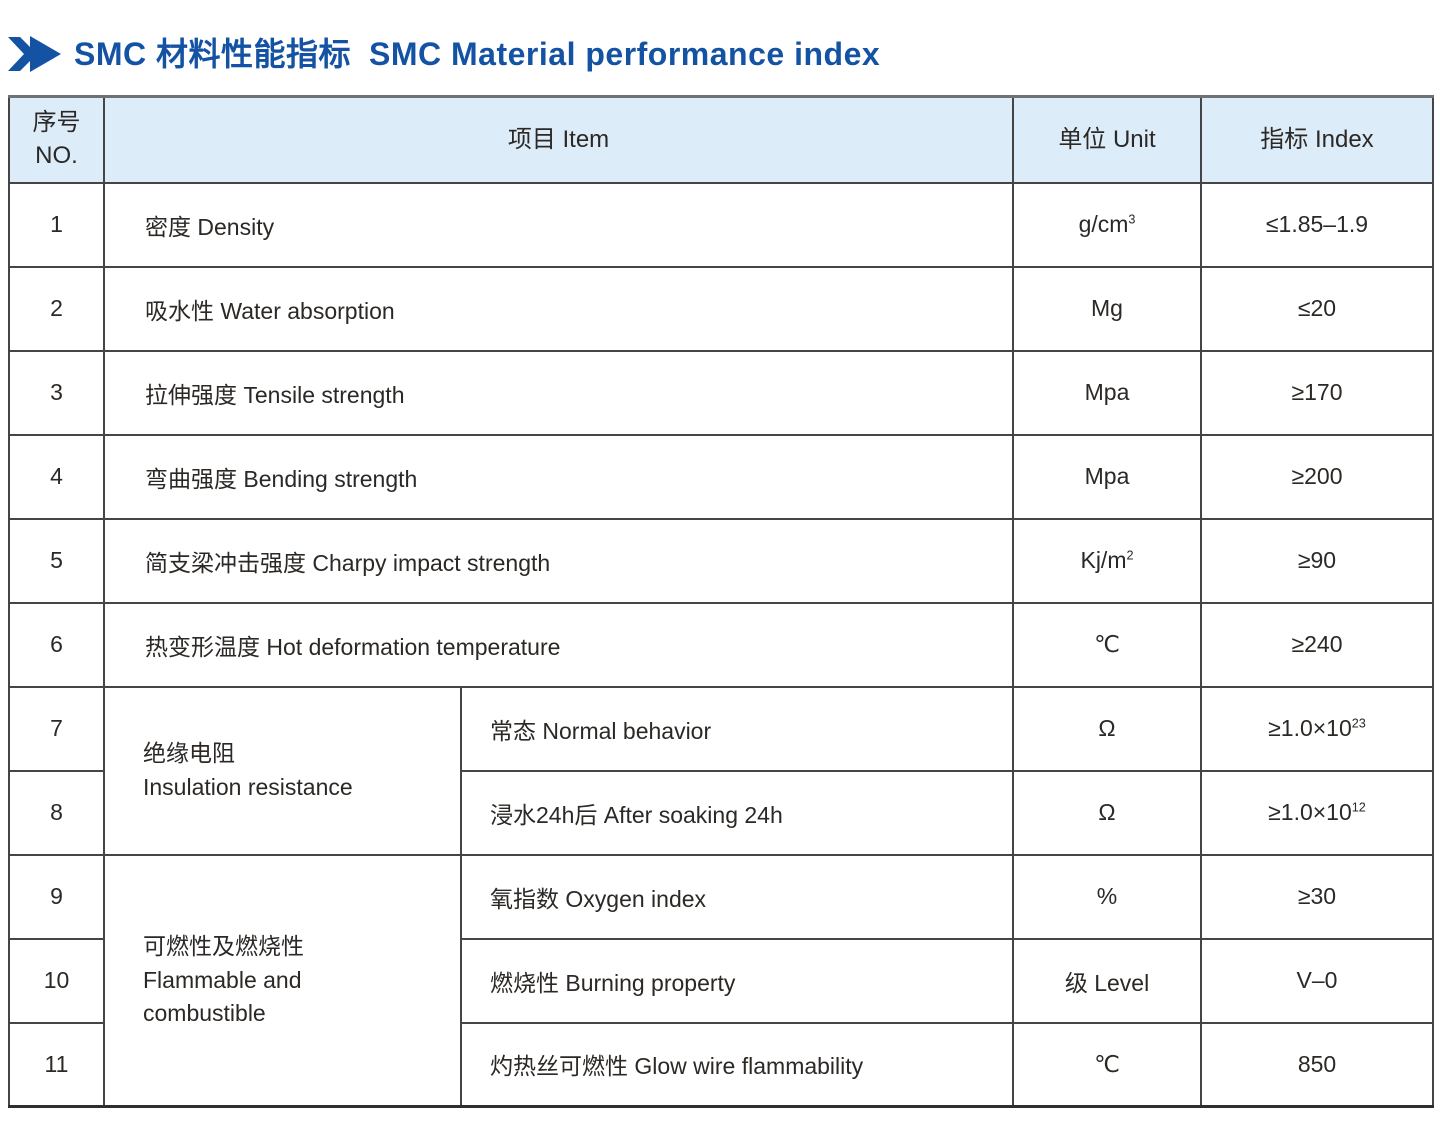 This screenshot has width=1440, height=1132. Describe the element at coordinates (1317, 392) in the screenshot. I see `row-index: ≥170` at that location.